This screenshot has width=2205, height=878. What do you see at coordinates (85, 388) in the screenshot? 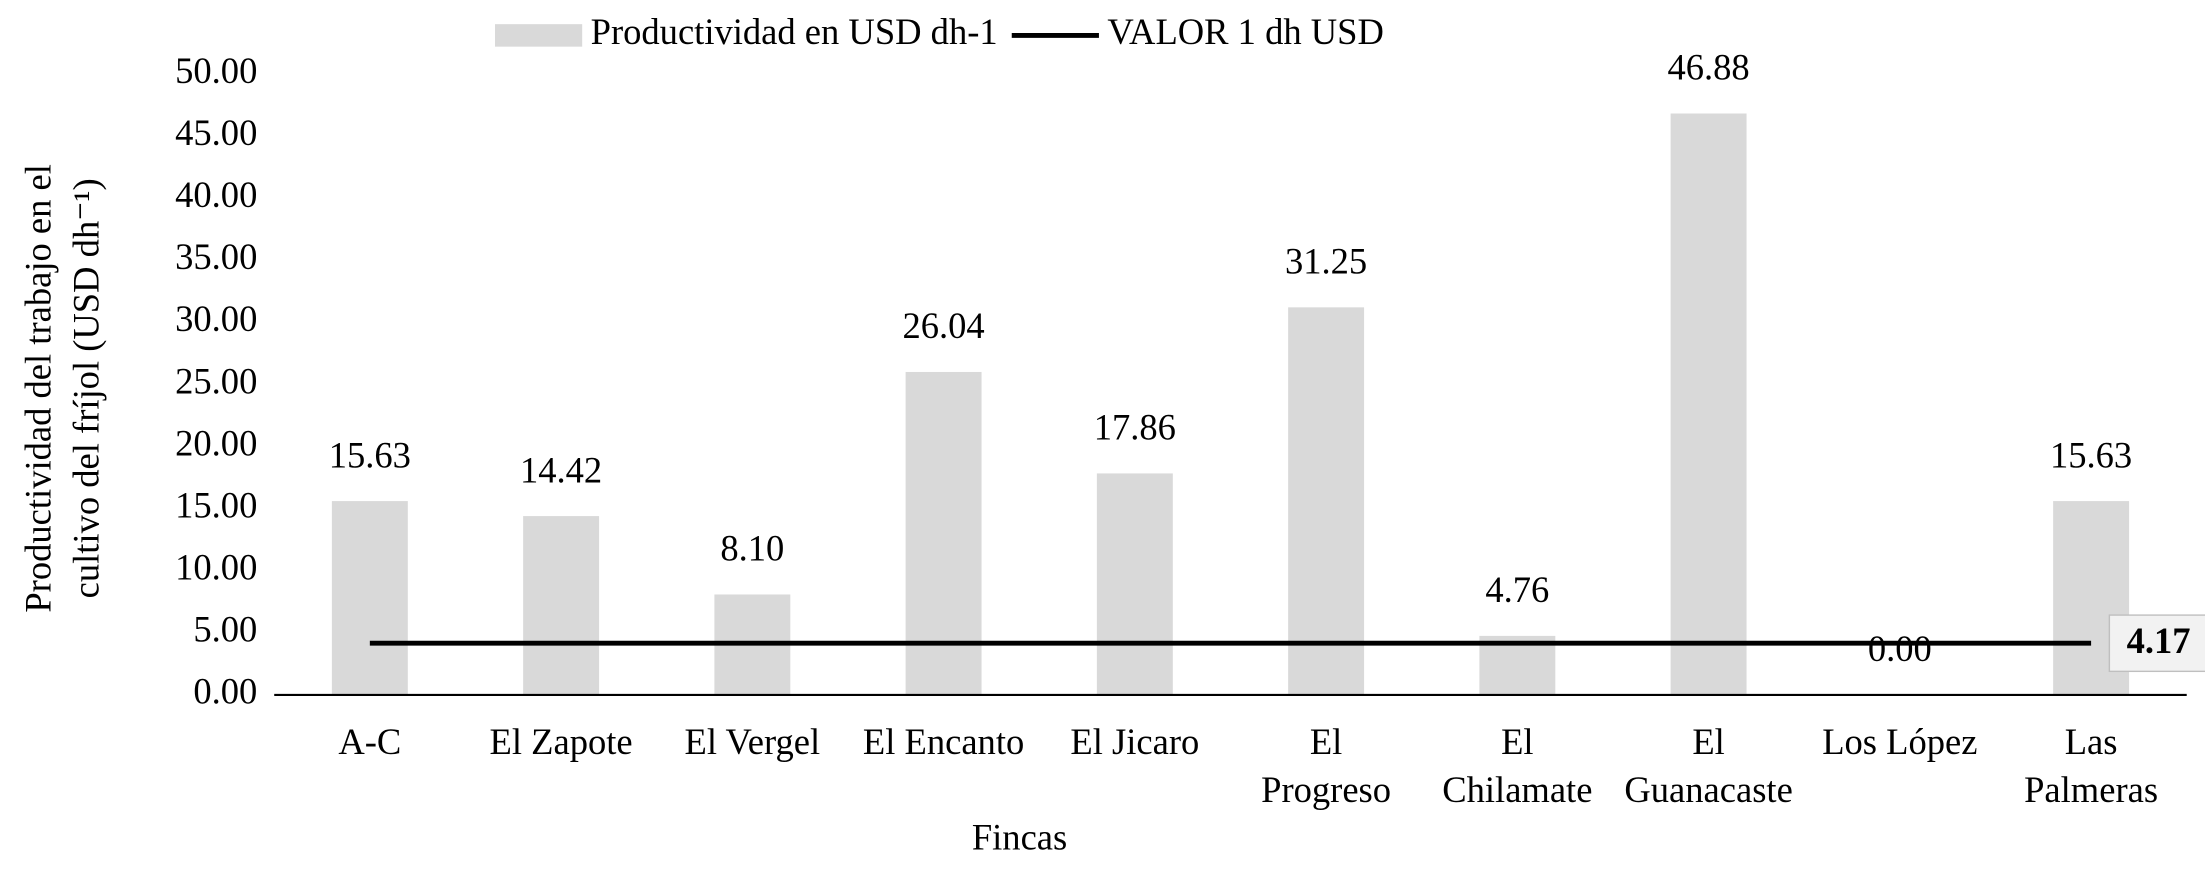
I see `y-axis-label: cultivo del fríjol (USD dh⁻¹)` at bounding box center [85, 388].